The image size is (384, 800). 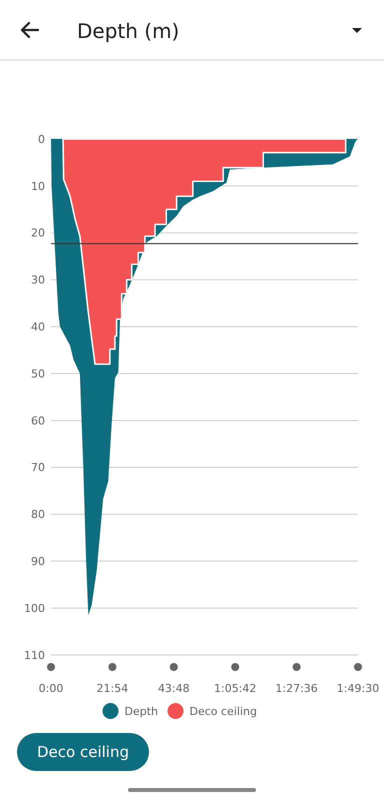 What do you see at coordinates (38, 515) in the screenshot?
I see `y-tick-label: 80` at bounding box center [38, 515].